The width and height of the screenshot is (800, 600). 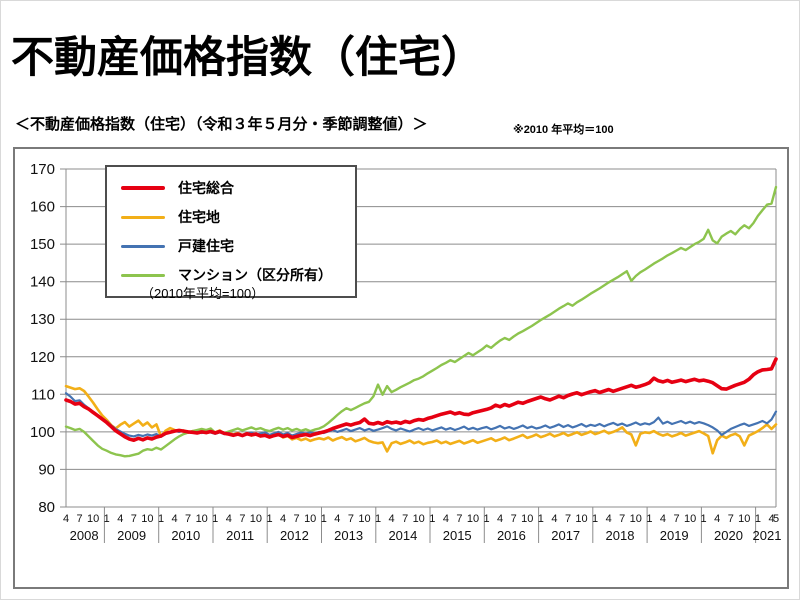 What do you see at coordinates (42, 169) in the screenshot?
I see `svg-text: 170` at bounding box center [42, 169].